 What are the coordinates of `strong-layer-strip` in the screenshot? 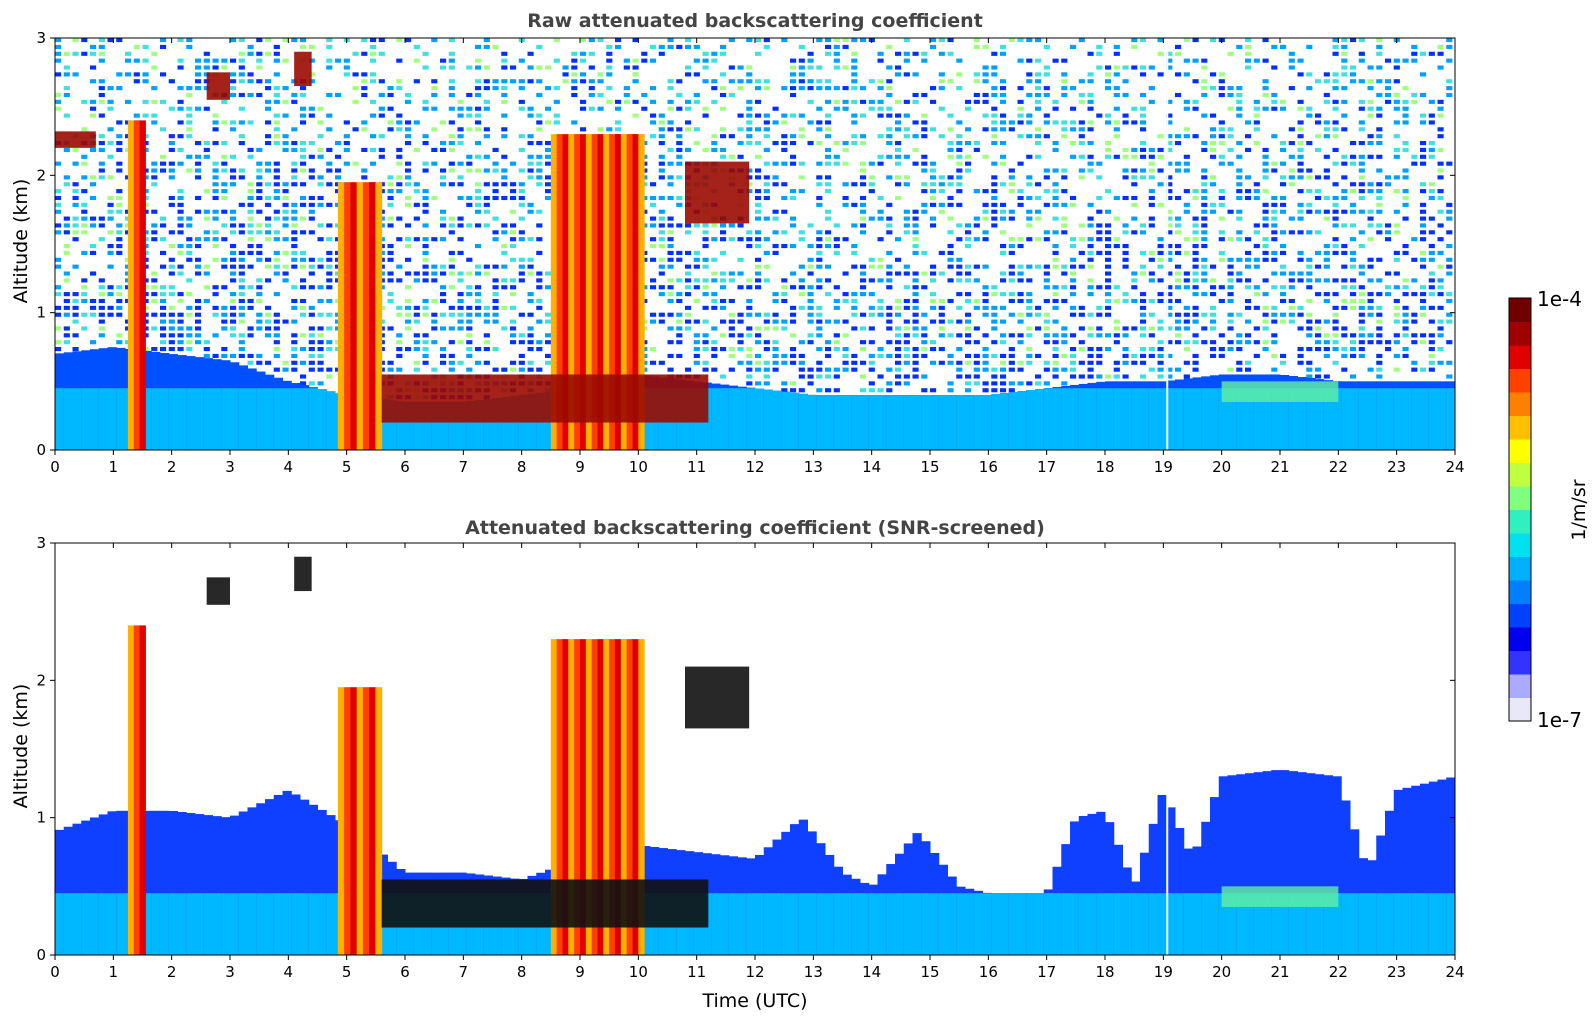 It's located at (612, 292).